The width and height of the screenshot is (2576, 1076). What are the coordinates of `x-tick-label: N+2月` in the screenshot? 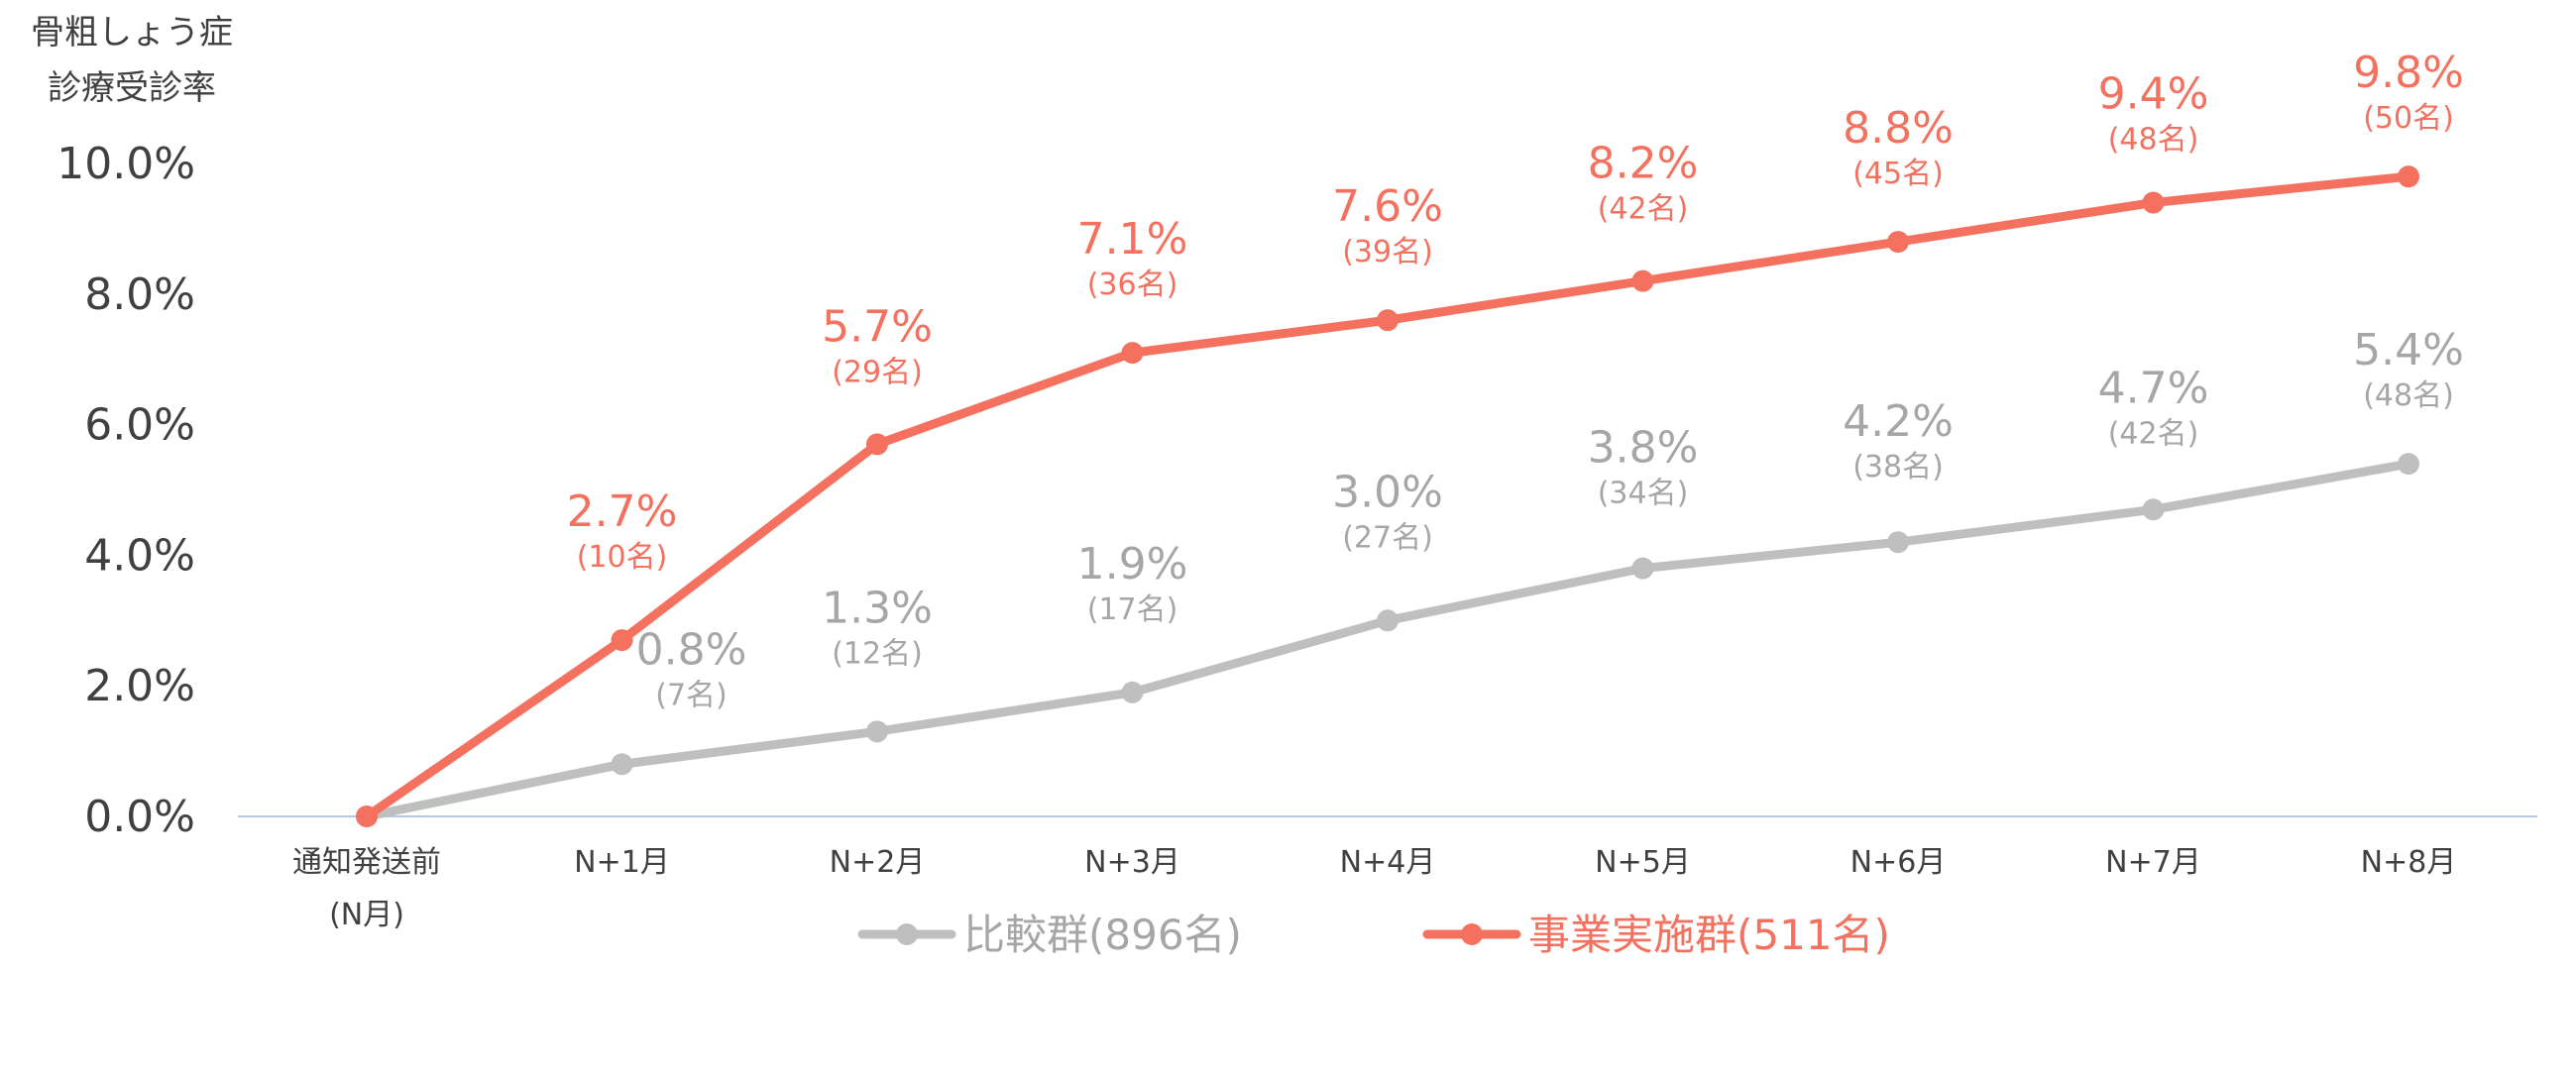 It's located at (878, 862).